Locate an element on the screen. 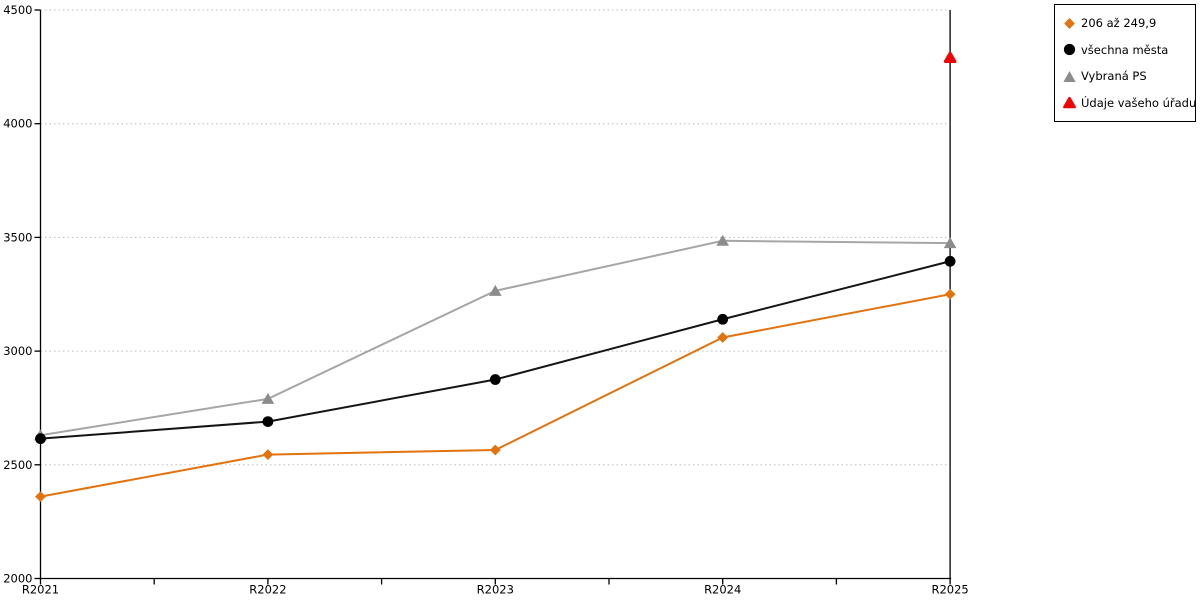 The width and height of the screenshot is (1200, 600). triangle-marker-icon is located at coordinates (1069, 76).